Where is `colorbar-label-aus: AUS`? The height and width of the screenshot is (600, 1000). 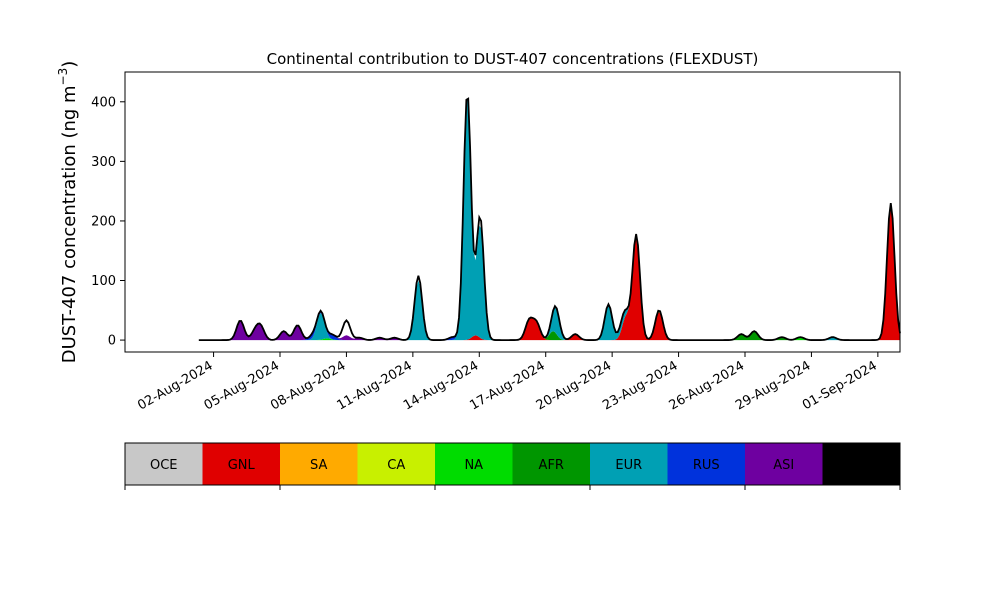
colorbar-label-aus: AUS is located at coordinates (861, 465).